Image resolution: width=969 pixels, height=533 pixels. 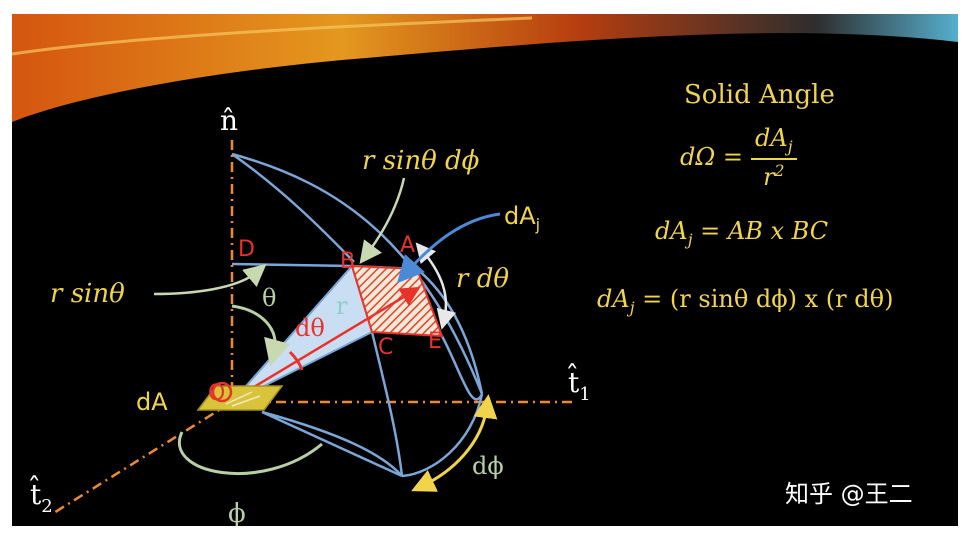 I want to click on r-label: r, so click(x=342, y=306).